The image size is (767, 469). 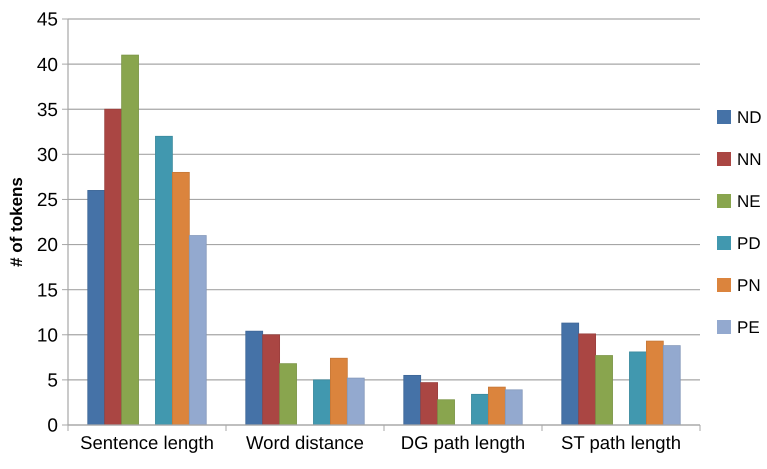 I want to click on legend-label: NN, so click(x=749, y=159).